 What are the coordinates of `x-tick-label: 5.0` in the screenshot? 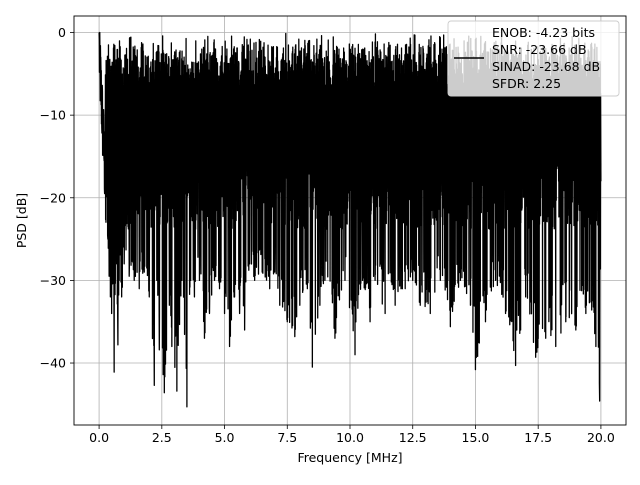 It's located at (225, 437).